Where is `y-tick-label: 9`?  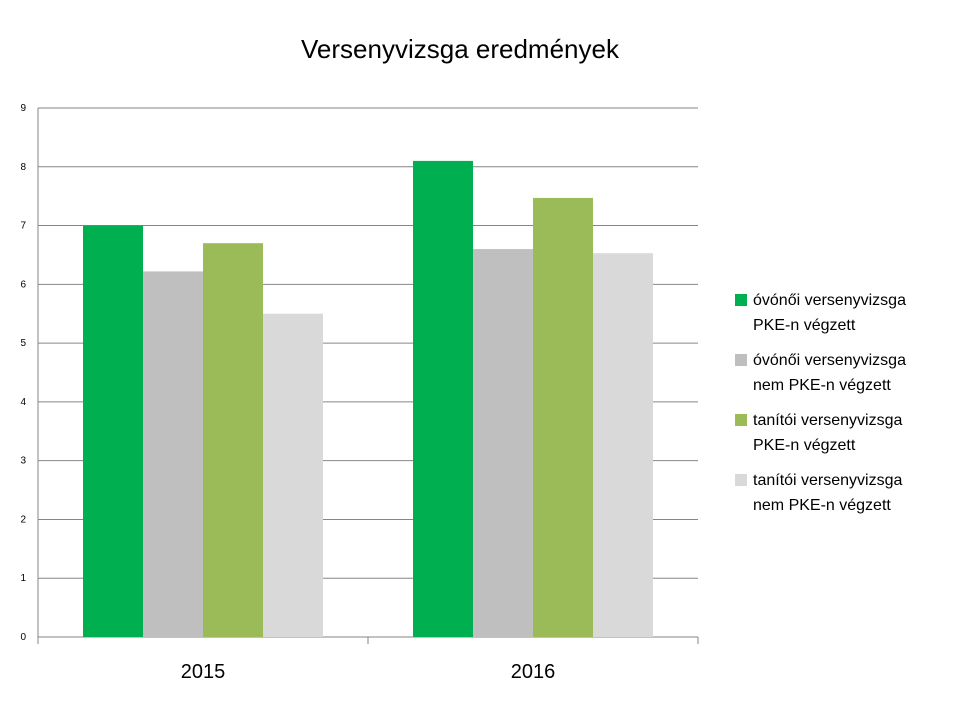
y-tick-label: 9 is located at coordinates (23, 108).